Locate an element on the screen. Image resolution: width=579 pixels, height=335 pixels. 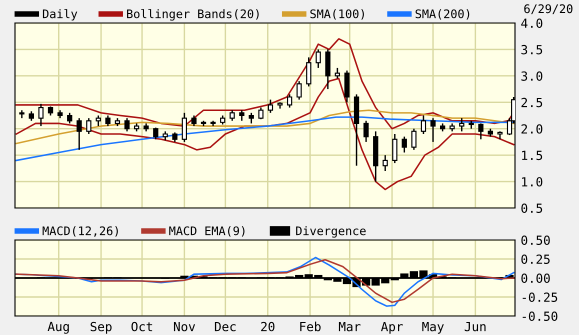
y-tick-label: 3.5 is located at coordinates (531, 49).